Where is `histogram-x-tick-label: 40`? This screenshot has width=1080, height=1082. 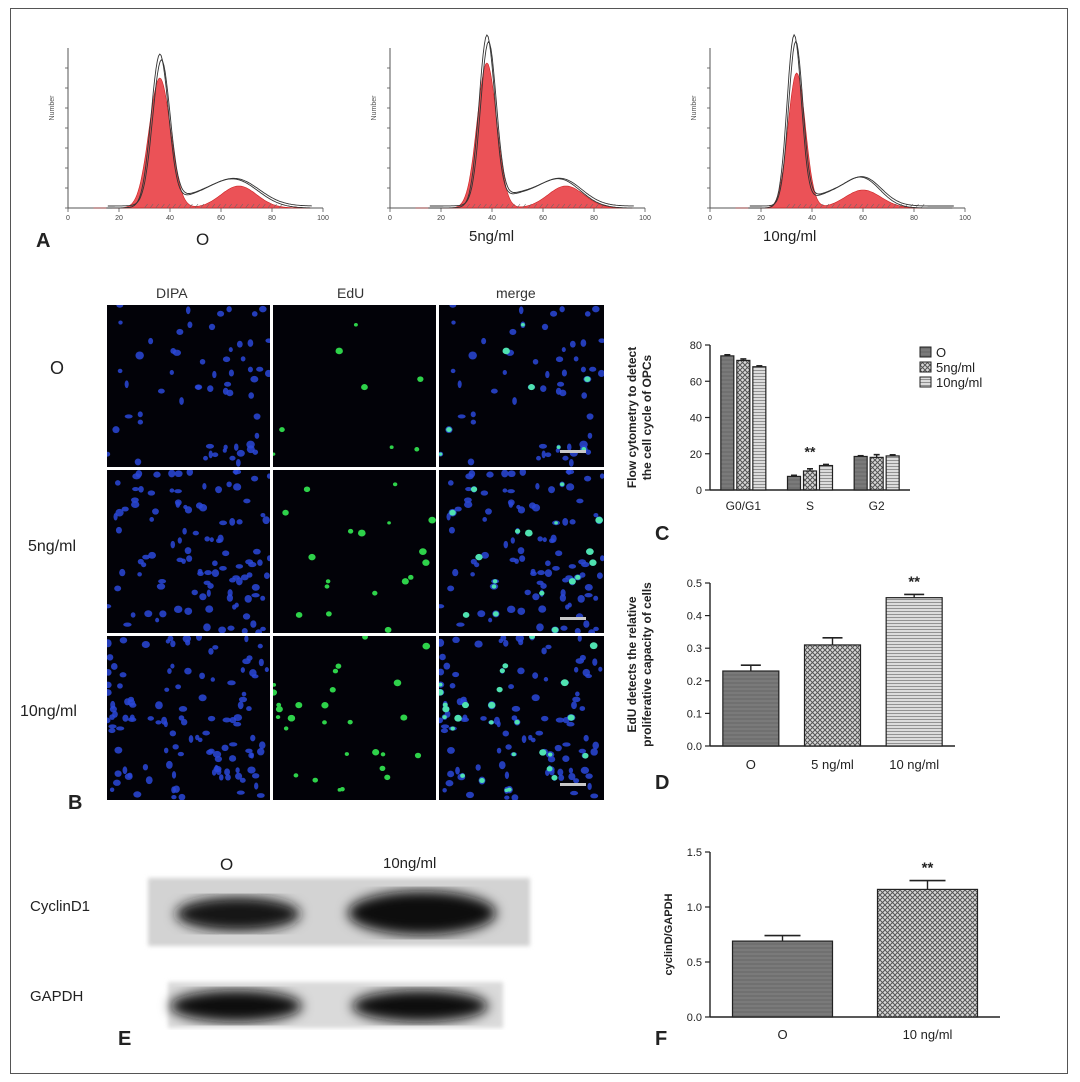
histogram-x-tick-label: 40 is located at coordinates (492, 218).